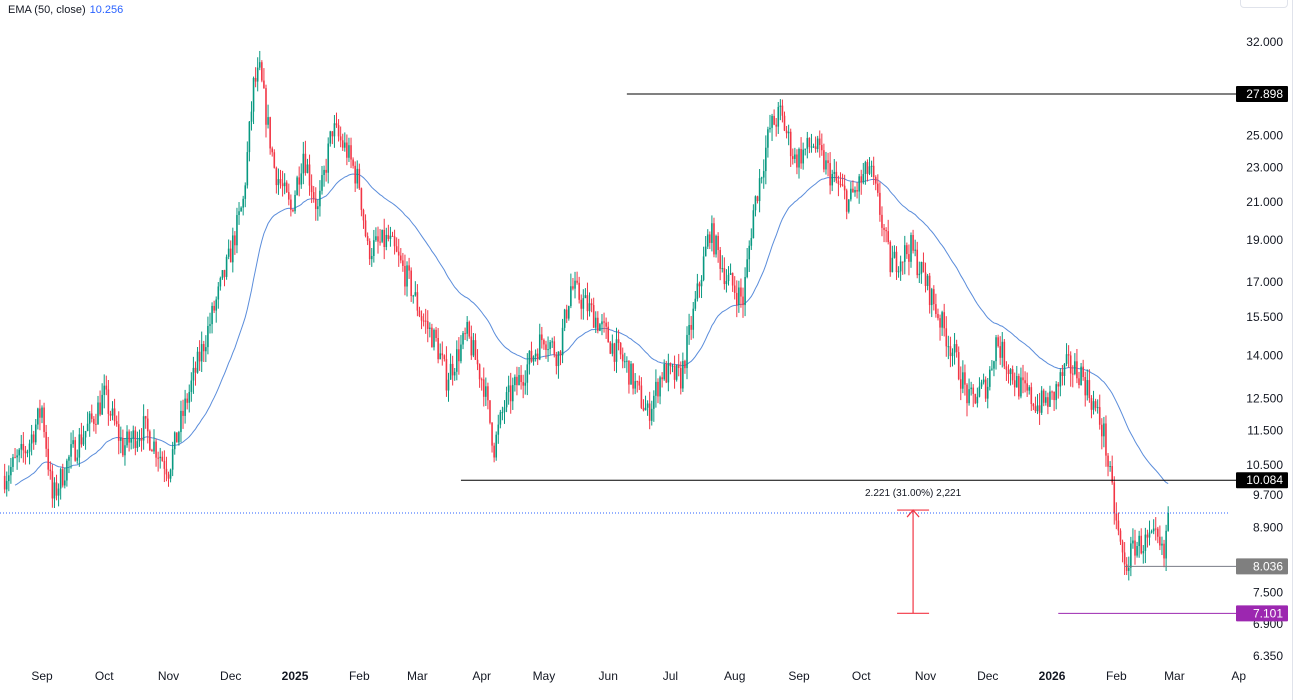 This screenshot has height=700, width=1300. Describe the element at coordinates (1268, 593) in the screenshot. I see `y-tick-label: 7.500` at that location.